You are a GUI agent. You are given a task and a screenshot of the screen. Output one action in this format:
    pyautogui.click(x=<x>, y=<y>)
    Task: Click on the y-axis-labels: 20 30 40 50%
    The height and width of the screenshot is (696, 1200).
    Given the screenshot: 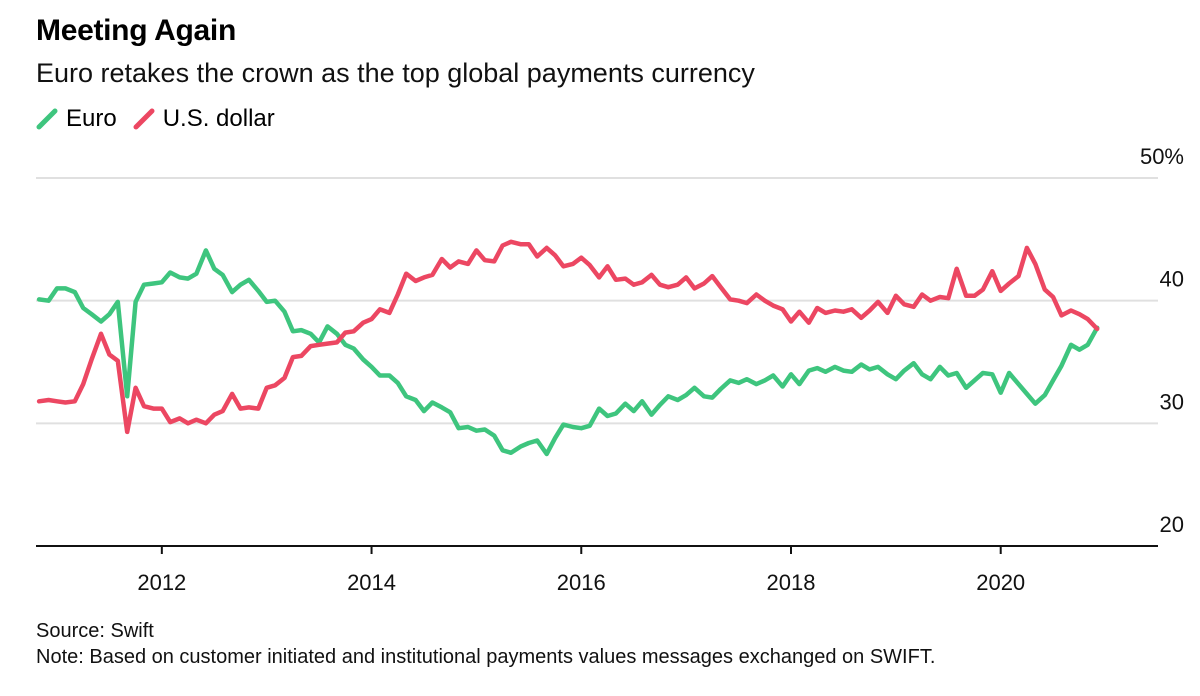 What is the action you would take?
    pyautogui.click(x=1162, y=340)
    